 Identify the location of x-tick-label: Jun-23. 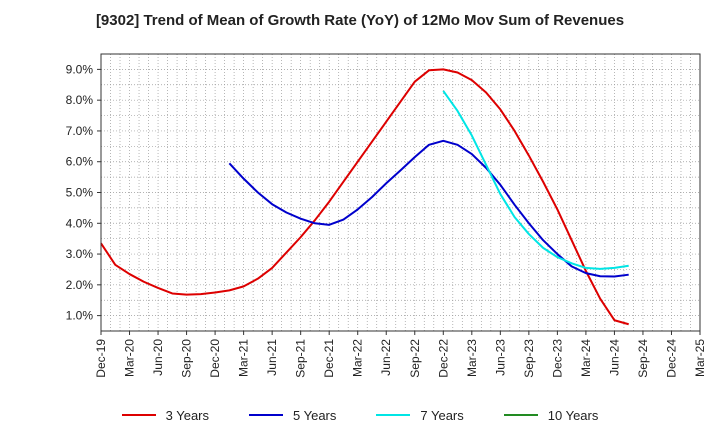
(500, 357).